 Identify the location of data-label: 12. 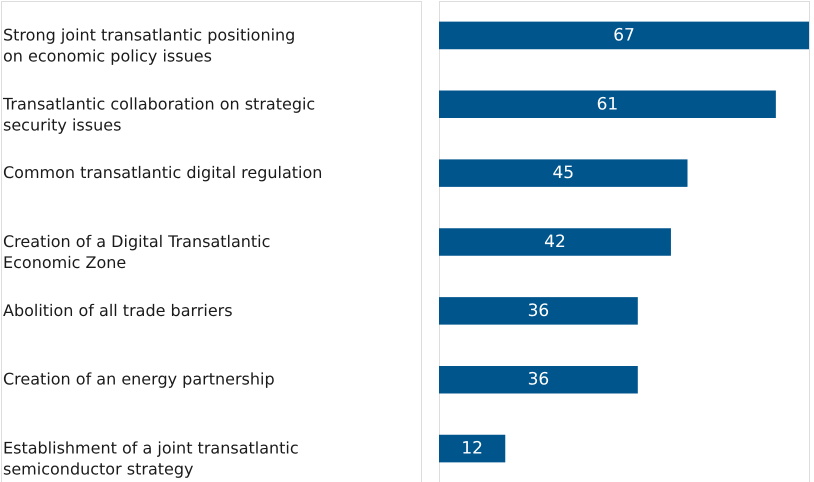
(472, 448).